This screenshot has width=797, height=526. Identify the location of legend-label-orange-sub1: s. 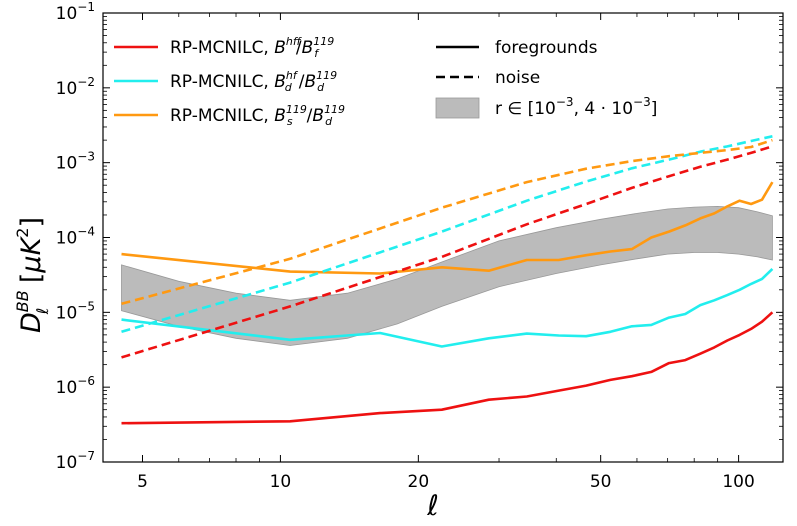
(290, 121).